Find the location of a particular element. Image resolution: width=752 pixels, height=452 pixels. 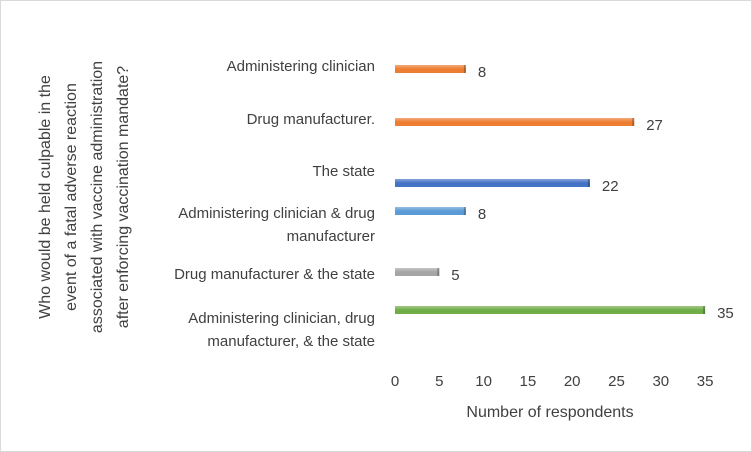

category-label: Drug manufacturer. is located at coordinates (311, 119).